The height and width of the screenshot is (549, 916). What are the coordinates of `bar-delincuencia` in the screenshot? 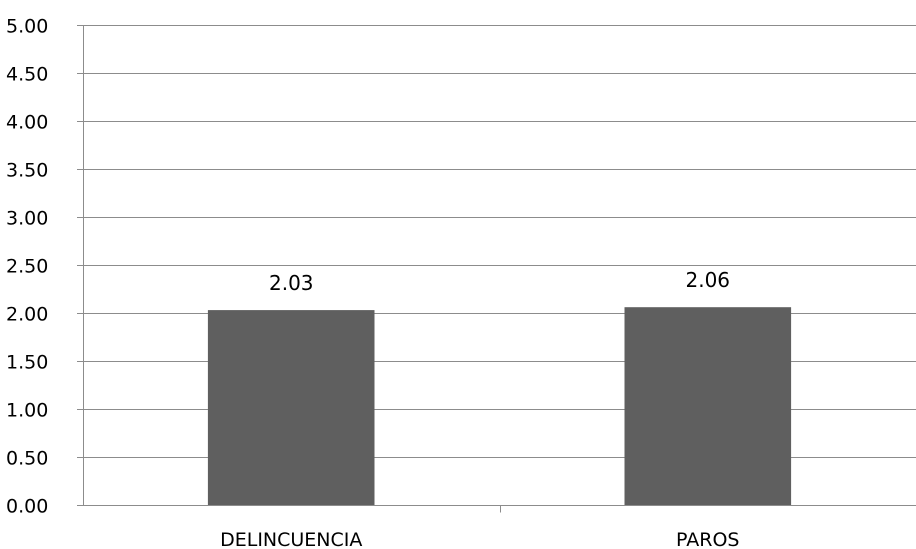 It's located at (291, 407).